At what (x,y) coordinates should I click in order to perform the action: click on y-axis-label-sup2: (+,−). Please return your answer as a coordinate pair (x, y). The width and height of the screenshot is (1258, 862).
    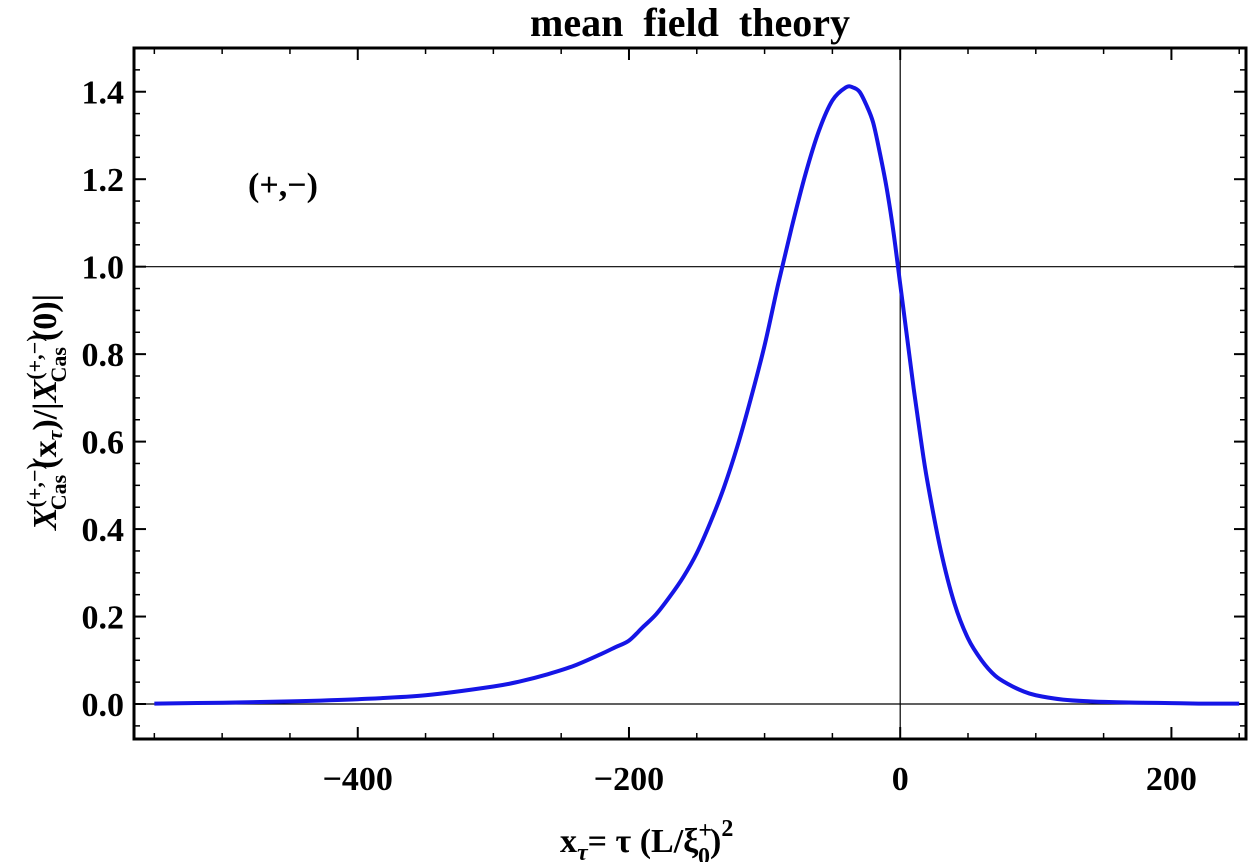
    Looking at the image, I should click on (34, 356).